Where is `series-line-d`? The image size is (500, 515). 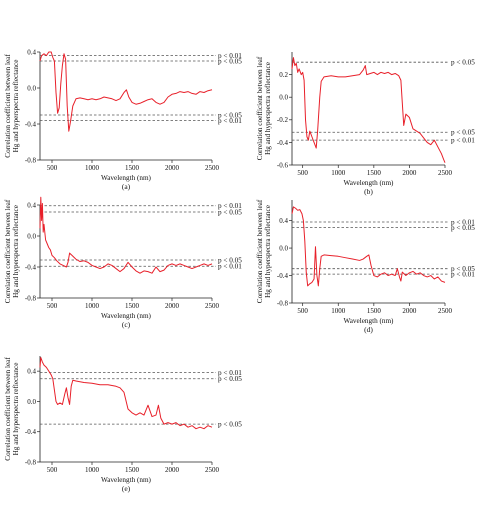
series-line-d is located at coordinates (368, 246).